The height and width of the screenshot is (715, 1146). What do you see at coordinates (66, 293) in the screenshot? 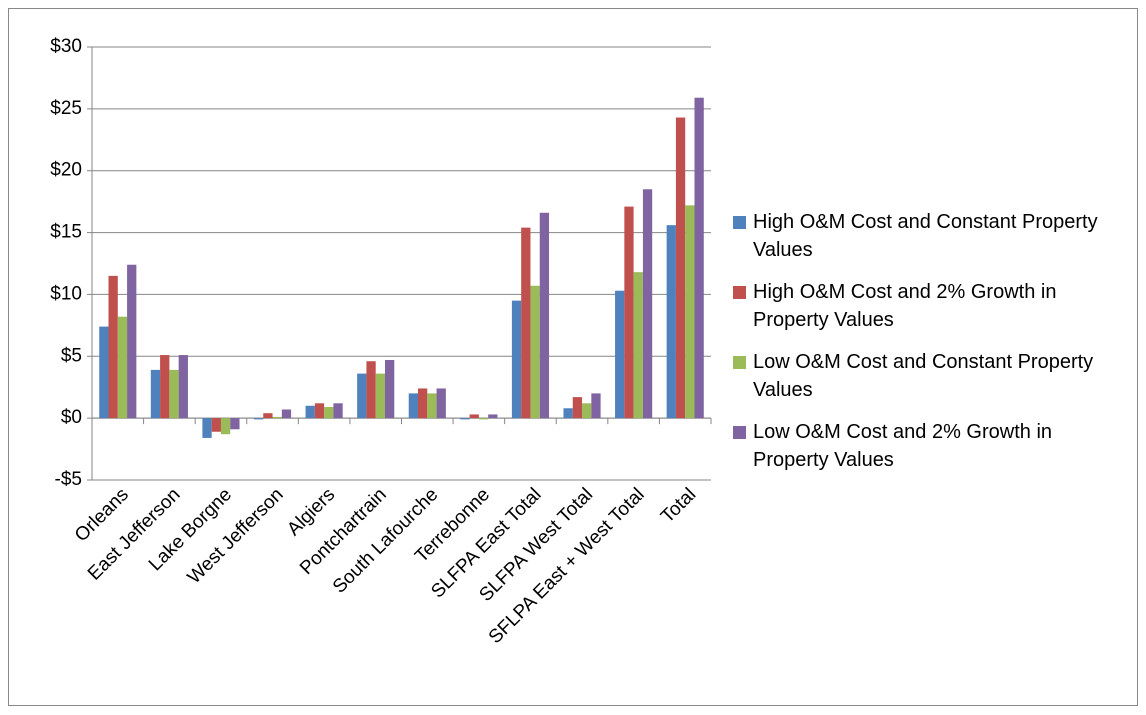
I see `y-tick-label: $10` at bounding box center [66, 293].